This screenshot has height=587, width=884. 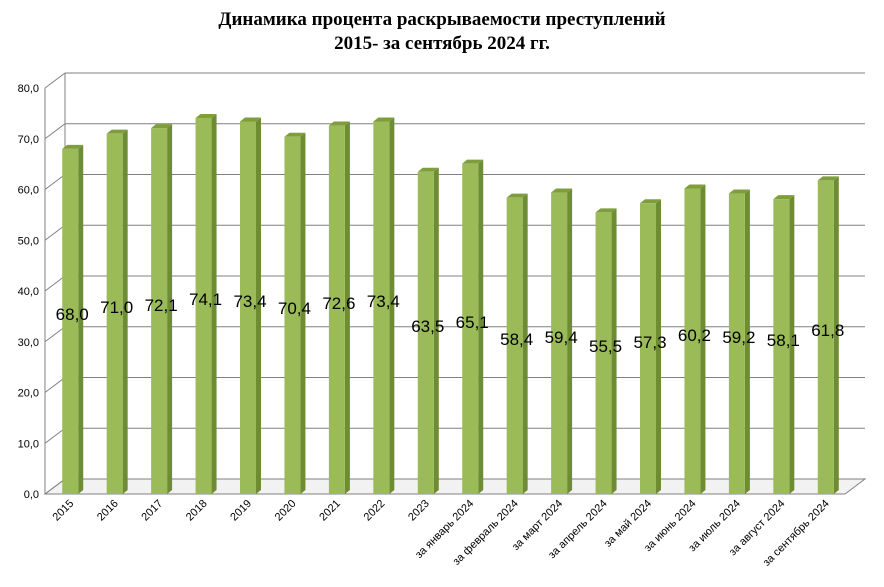 I want to click on data-label: 57,3, so click(x=649, y=342).